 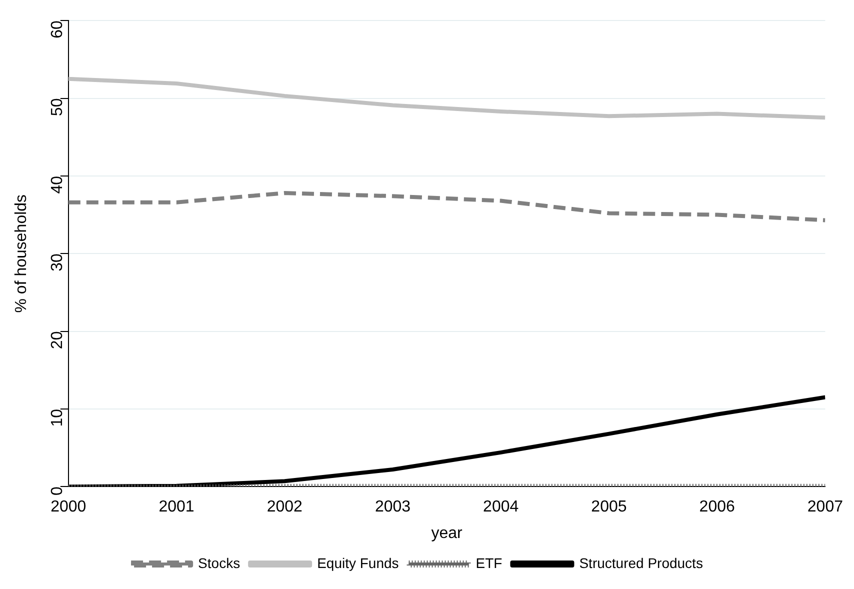 What do you see at coordinates (57, 185) in the screenshot?
I see `y-tick-label: 40` at bounding box center [57, 185].